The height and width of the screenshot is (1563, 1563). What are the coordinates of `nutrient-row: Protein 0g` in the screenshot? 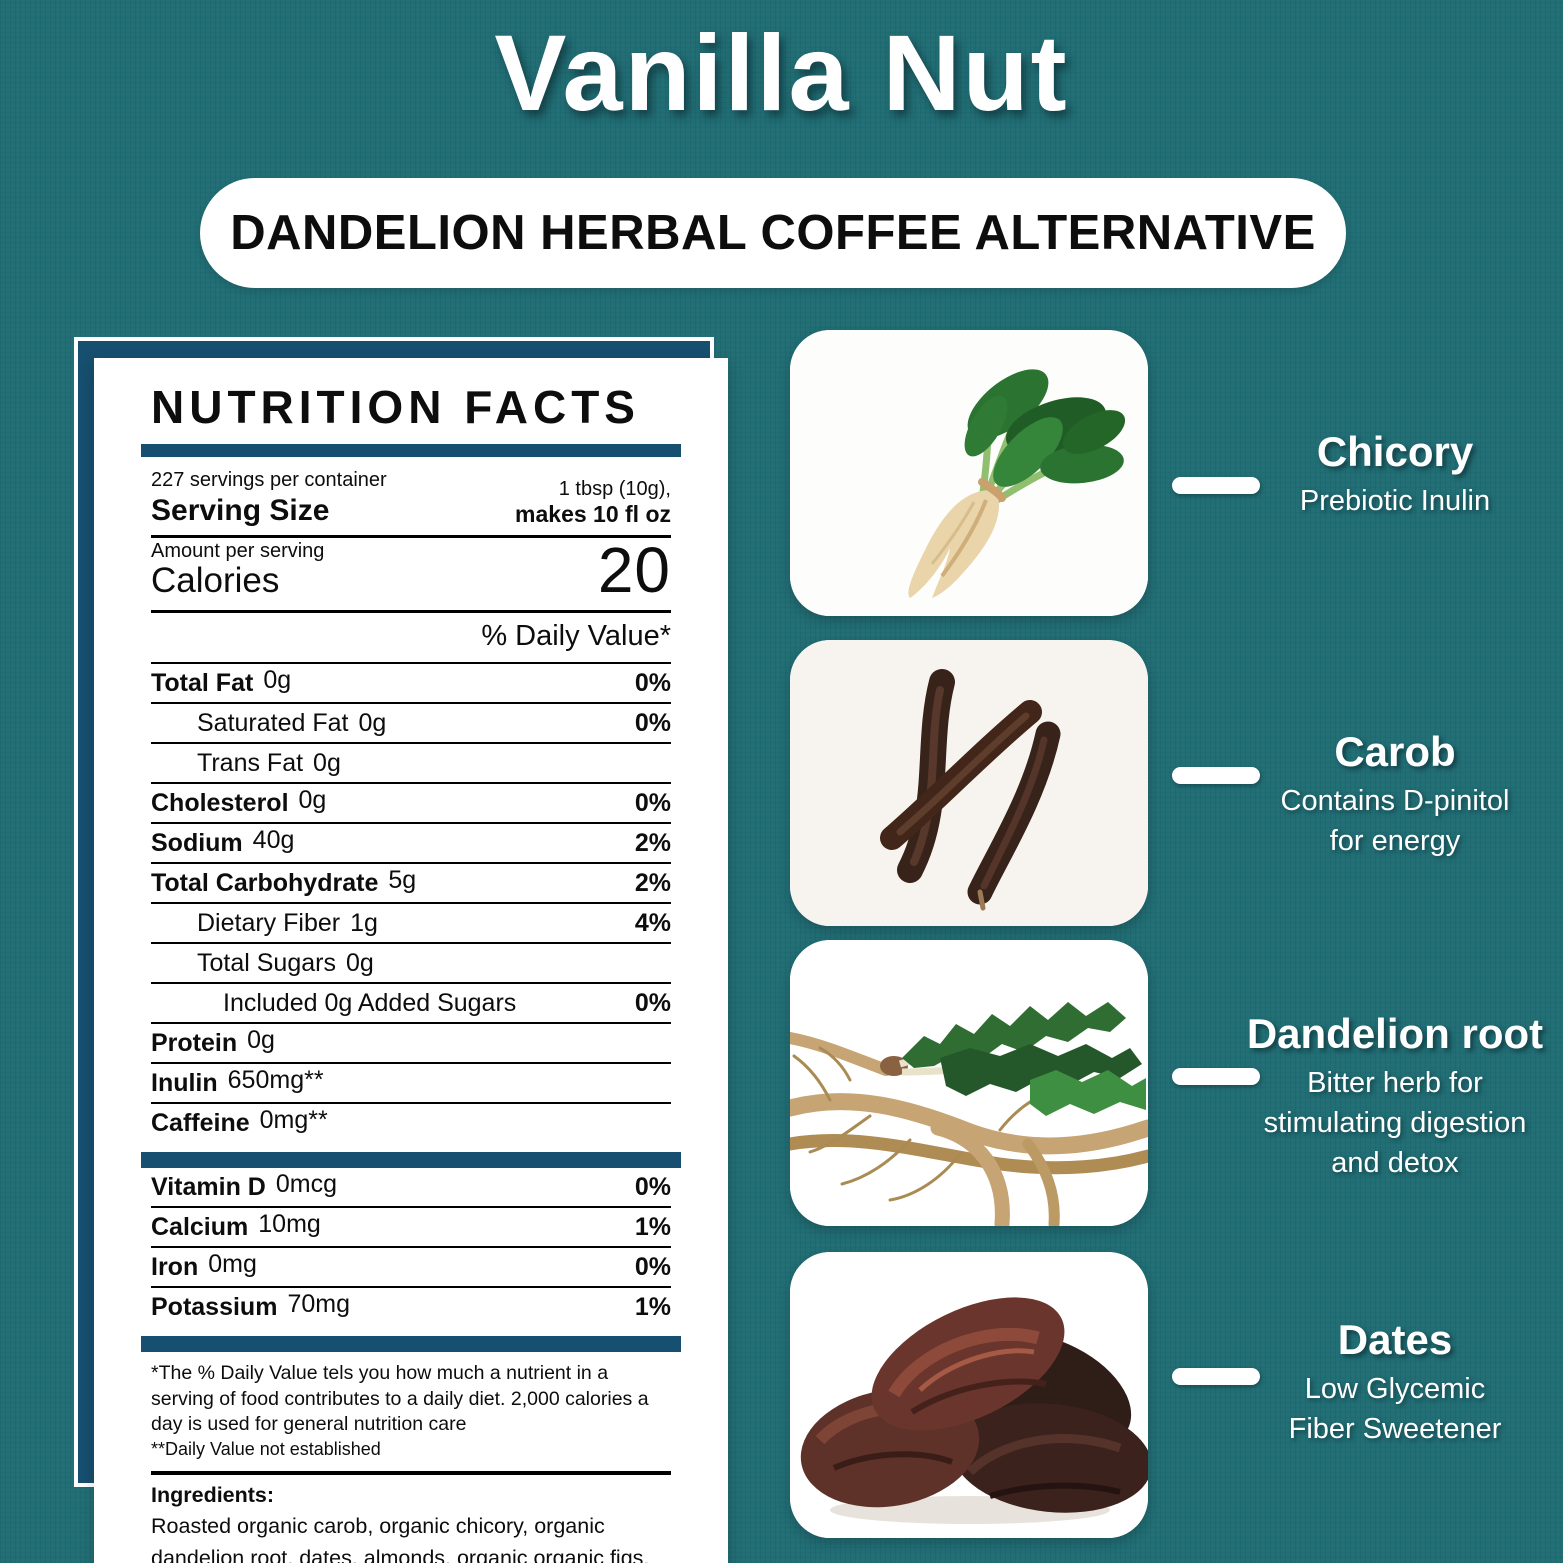 It's located at (411, 1044).